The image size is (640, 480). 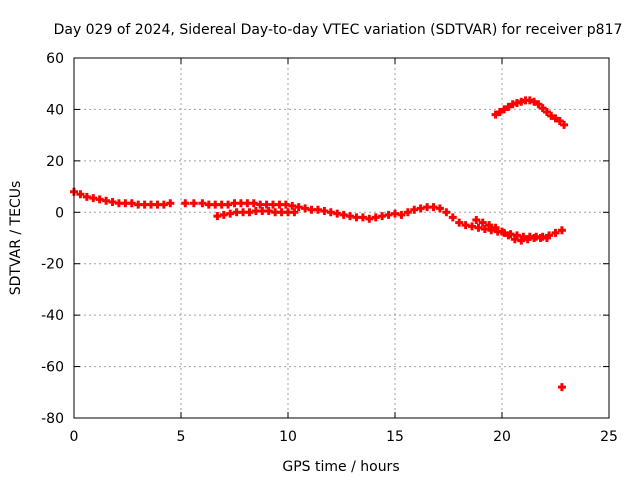 What do you see at coordinates (52, 419) in the screenshot?
I see `y-tick-label: -80` at bounding box center [52, 419].